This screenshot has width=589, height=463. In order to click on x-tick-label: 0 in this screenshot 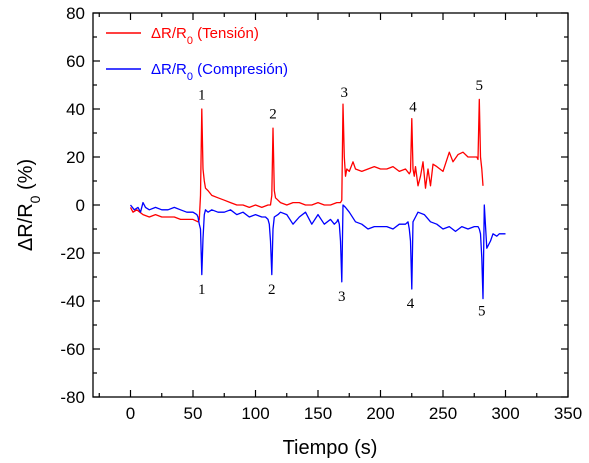, I will do `click(130, 413)`.